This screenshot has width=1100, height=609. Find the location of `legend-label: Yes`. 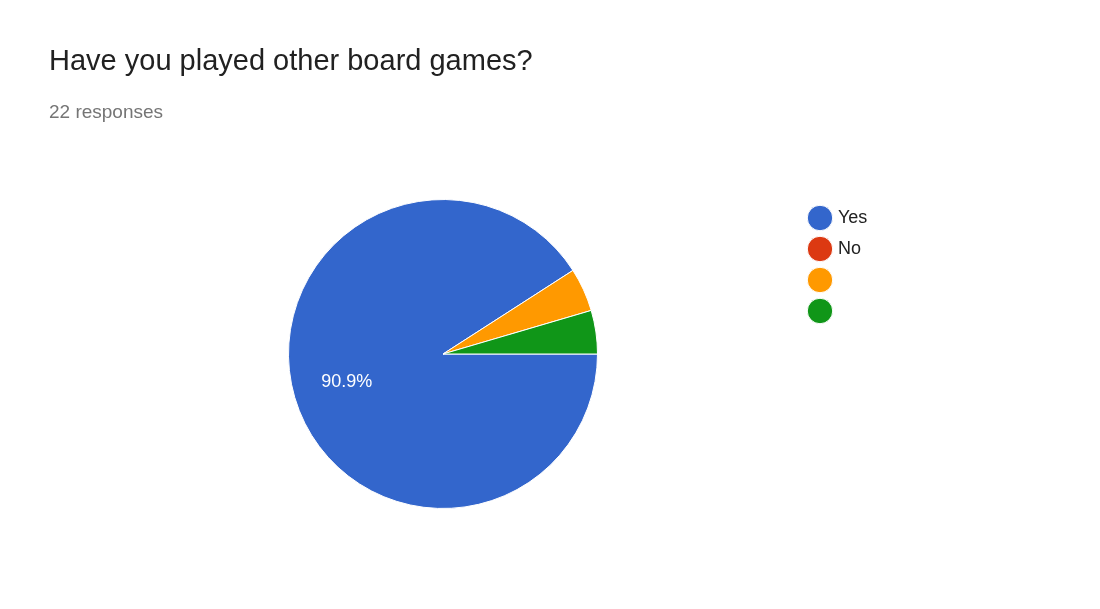

legend-label: Yes is located at coordinates (853, 216).